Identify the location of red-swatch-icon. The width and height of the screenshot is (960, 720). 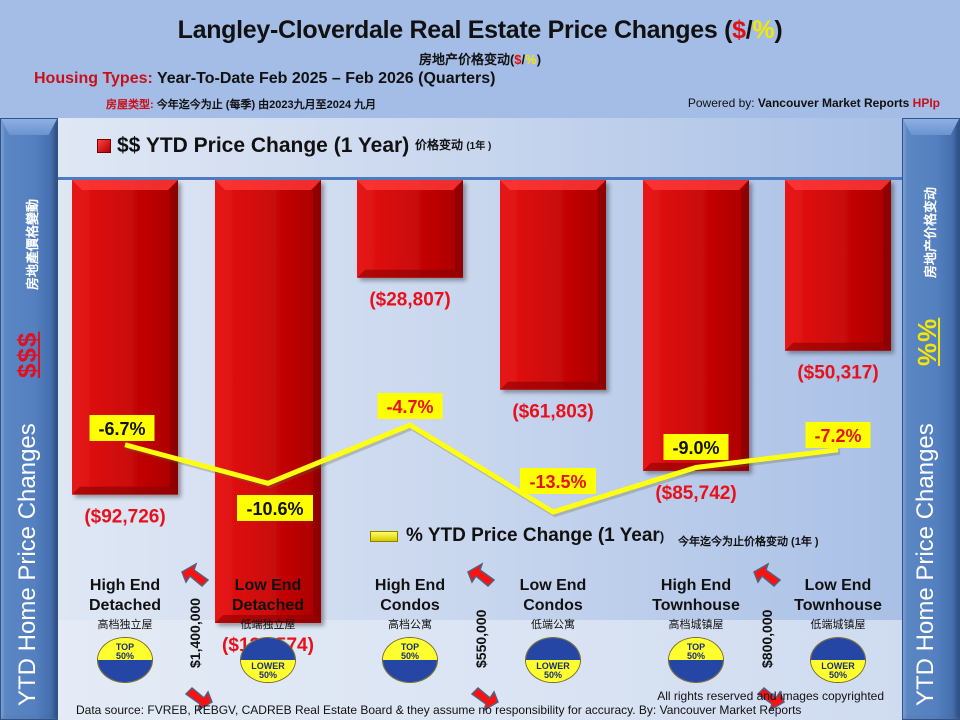
(104, 146).